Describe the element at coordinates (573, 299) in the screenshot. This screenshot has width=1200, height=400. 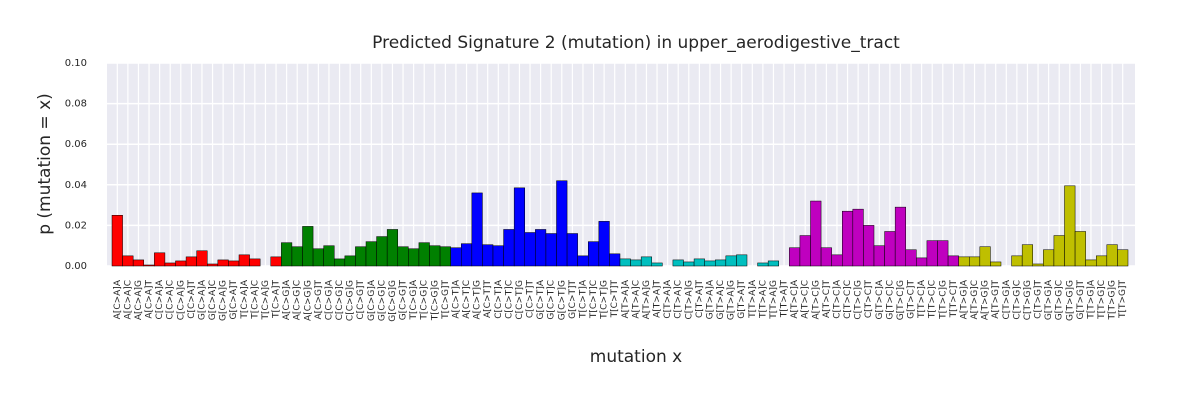
I see `x-tick-label: G[C>T]T` at that location.